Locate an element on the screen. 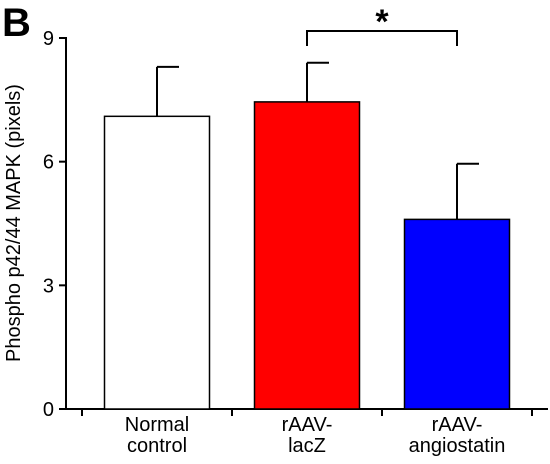 The image size is (550, 464). y-axis-label: Phospho p42/44 MAPK (pixels) is located at coordinates (14, 223).